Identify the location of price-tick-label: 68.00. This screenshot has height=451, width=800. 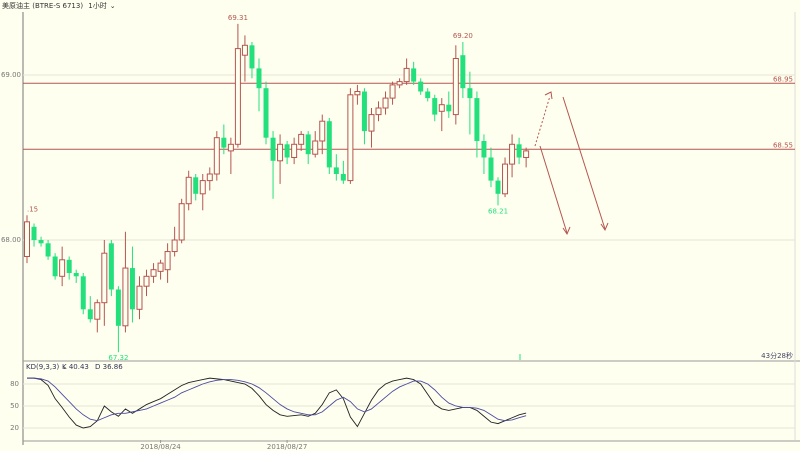
(11, 240).